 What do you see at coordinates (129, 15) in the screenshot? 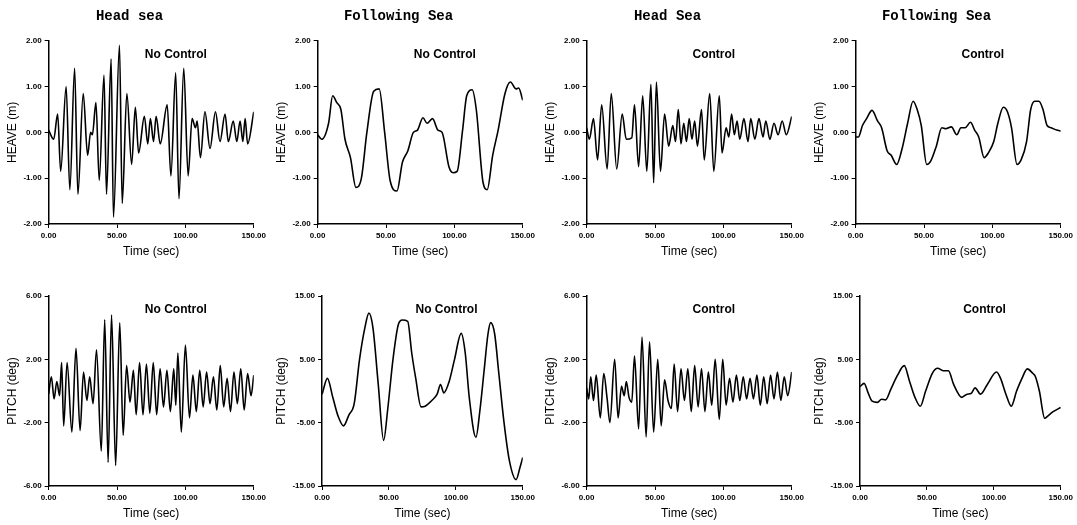
I see `chart-title: Head sea` at bounding box center [129, 15].